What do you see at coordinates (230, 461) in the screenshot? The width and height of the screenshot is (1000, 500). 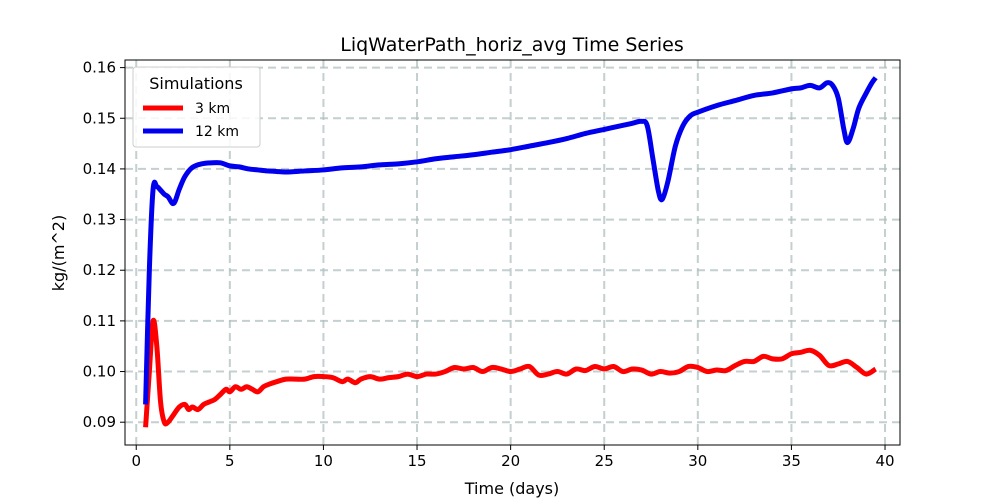 I see `x-tick-label: 5` at bounding box center [230, 461].